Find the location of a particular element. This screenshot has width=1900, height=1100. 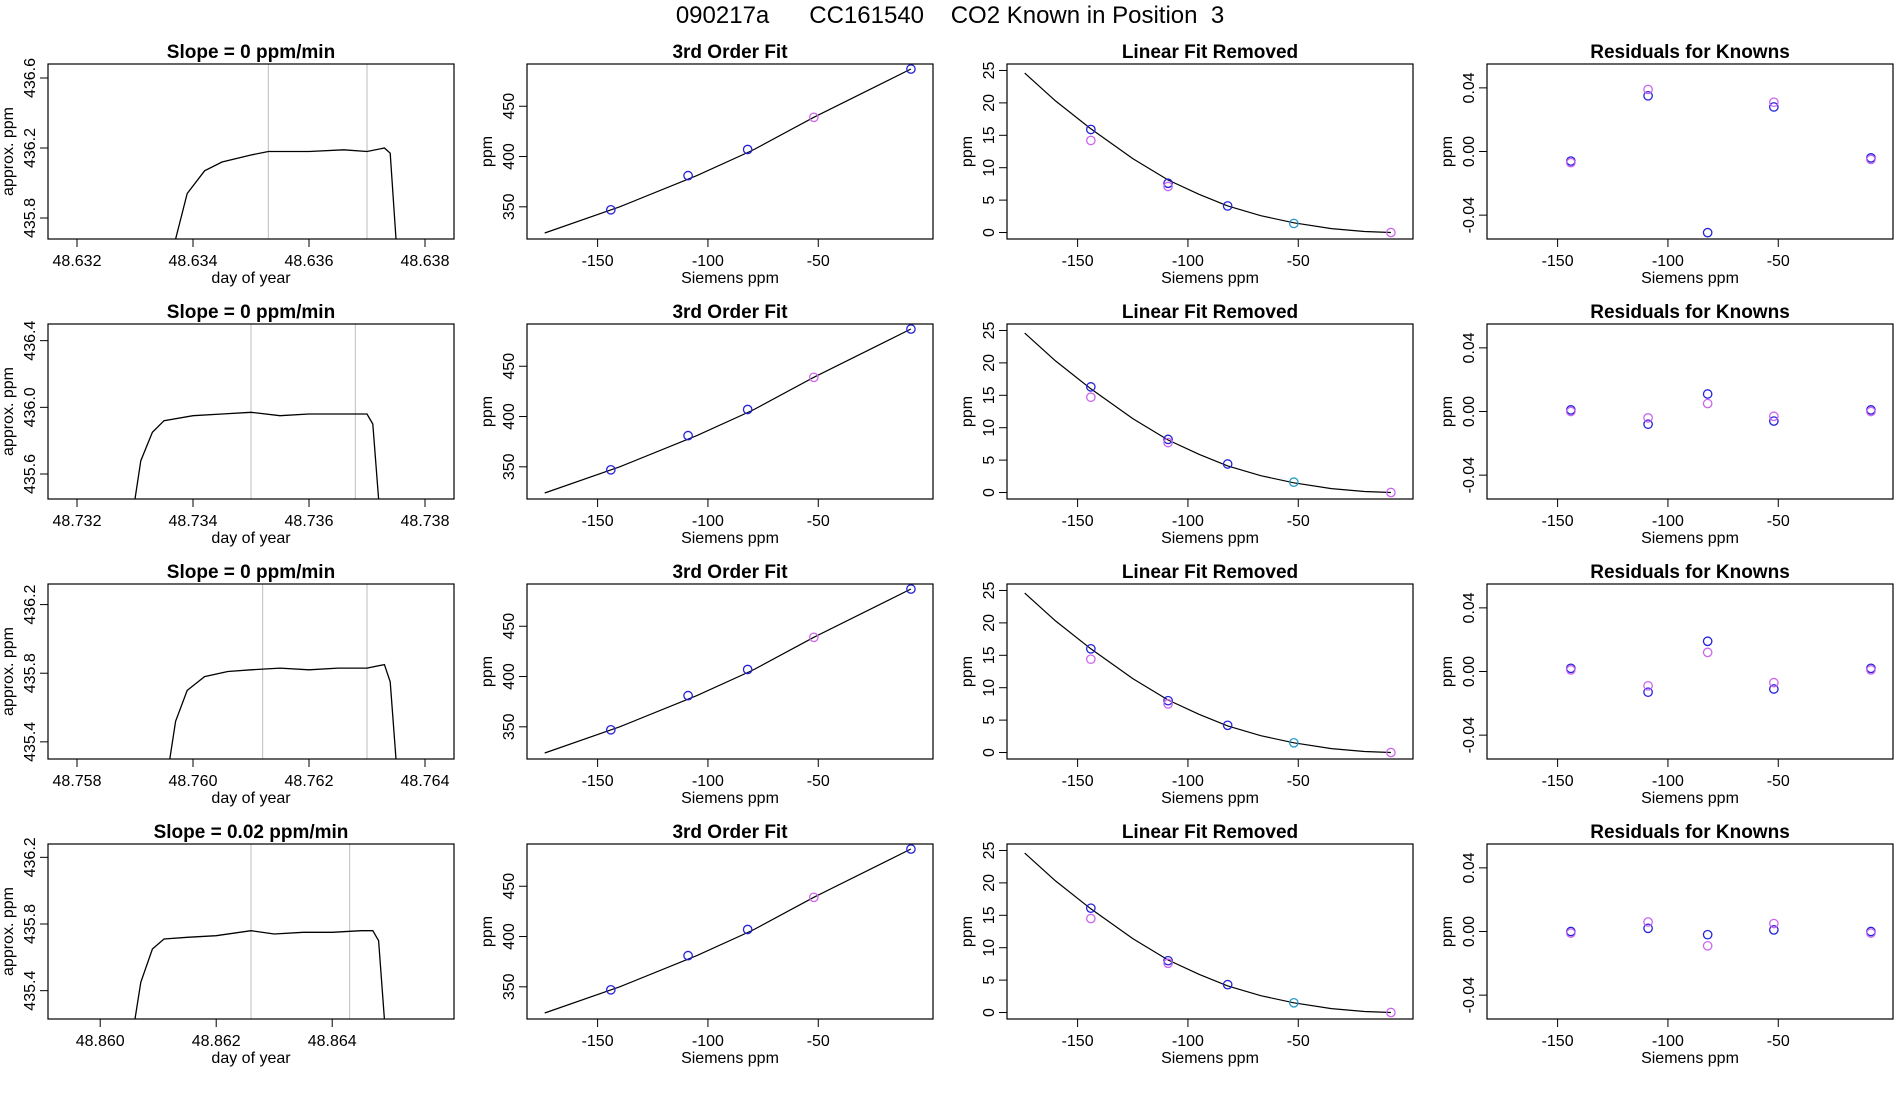

y-axis-label: approx. ppm is located at coordinates (8, 671).